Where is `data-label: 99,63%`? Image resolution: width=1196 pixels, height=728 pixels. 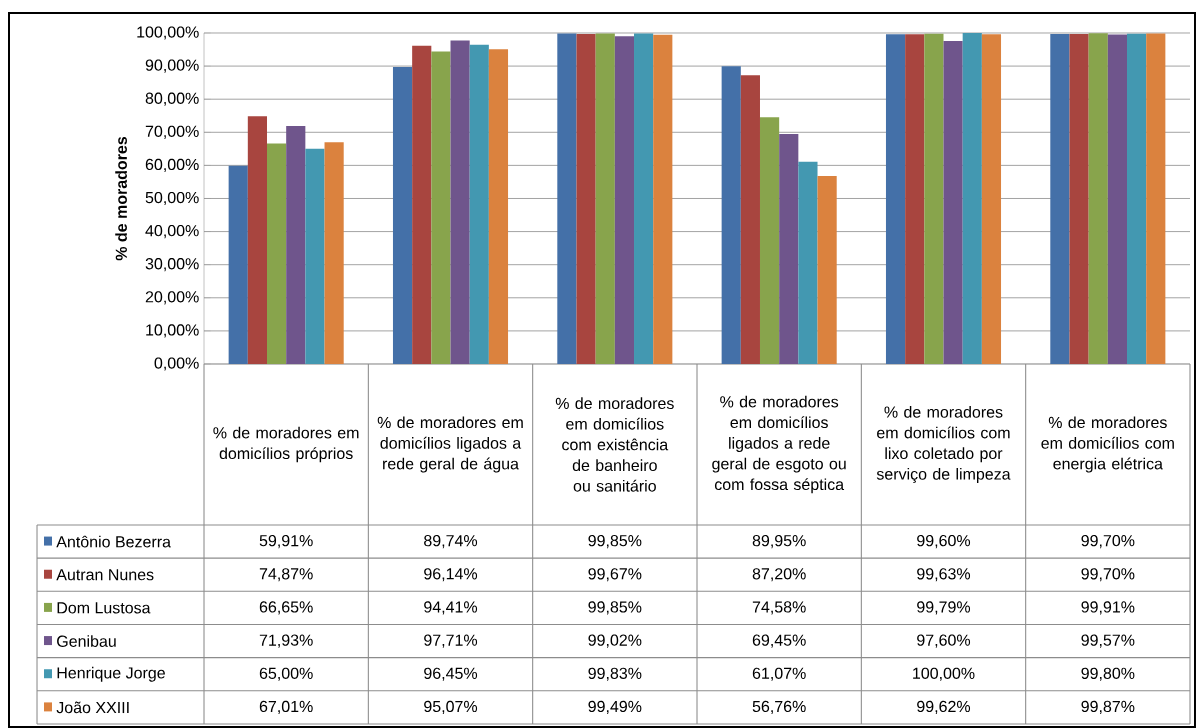
data-label: 99,63% is located at coordinates (944, 575).